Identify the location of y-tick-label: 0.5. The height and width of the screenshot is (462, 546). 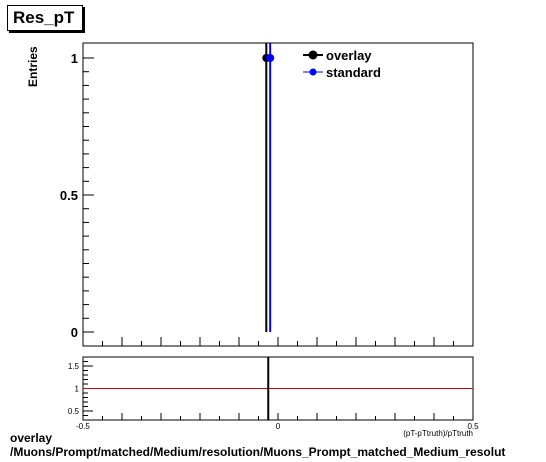
(69, 195).